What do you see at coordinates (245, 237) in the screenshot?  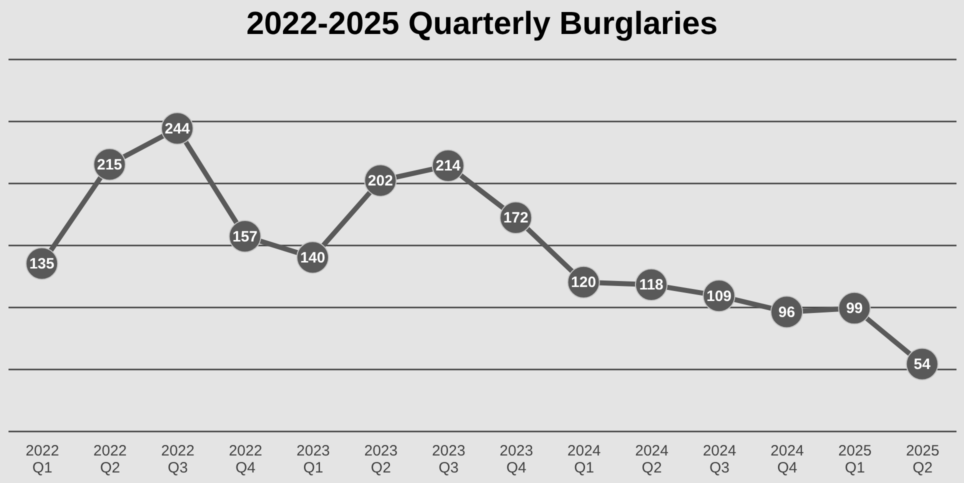 I see `data-label: 157` at bounding box center [245, 237].